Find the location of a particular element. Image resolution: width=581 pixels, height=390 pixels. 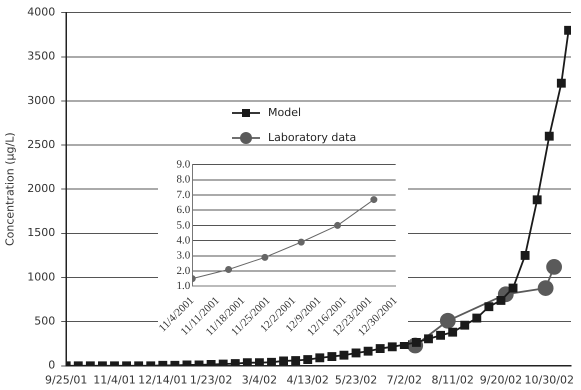

x-tick-label: 4/13/02 is located at coordinates (307, 379).